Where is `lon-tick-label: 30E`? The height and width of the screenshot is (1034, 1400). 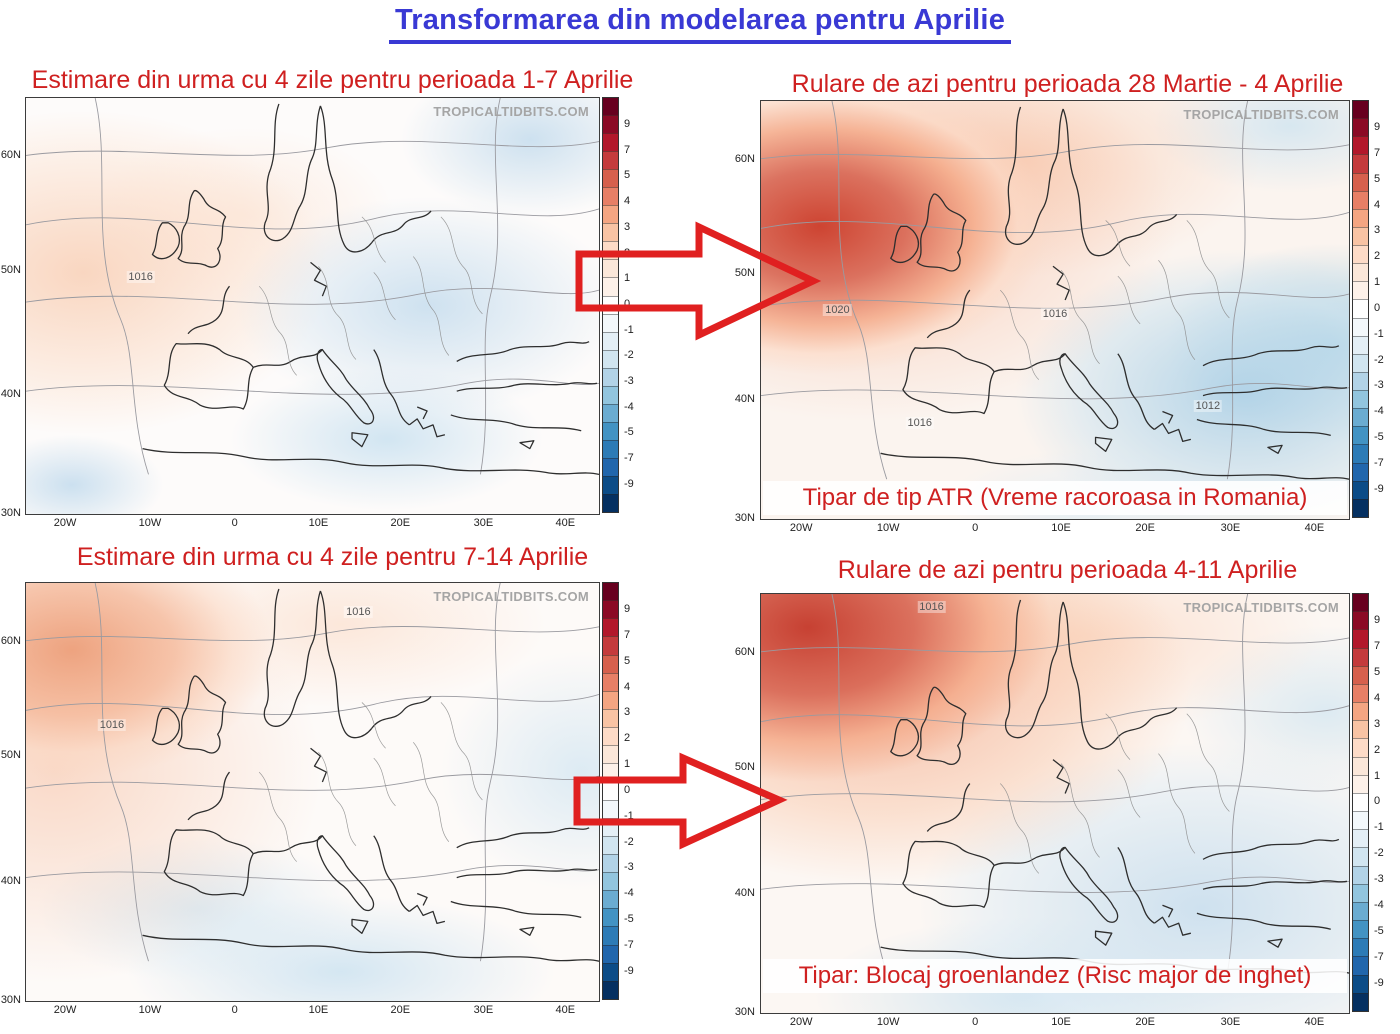 lon-tick-label: 30E is located at coordinates (483, 523).